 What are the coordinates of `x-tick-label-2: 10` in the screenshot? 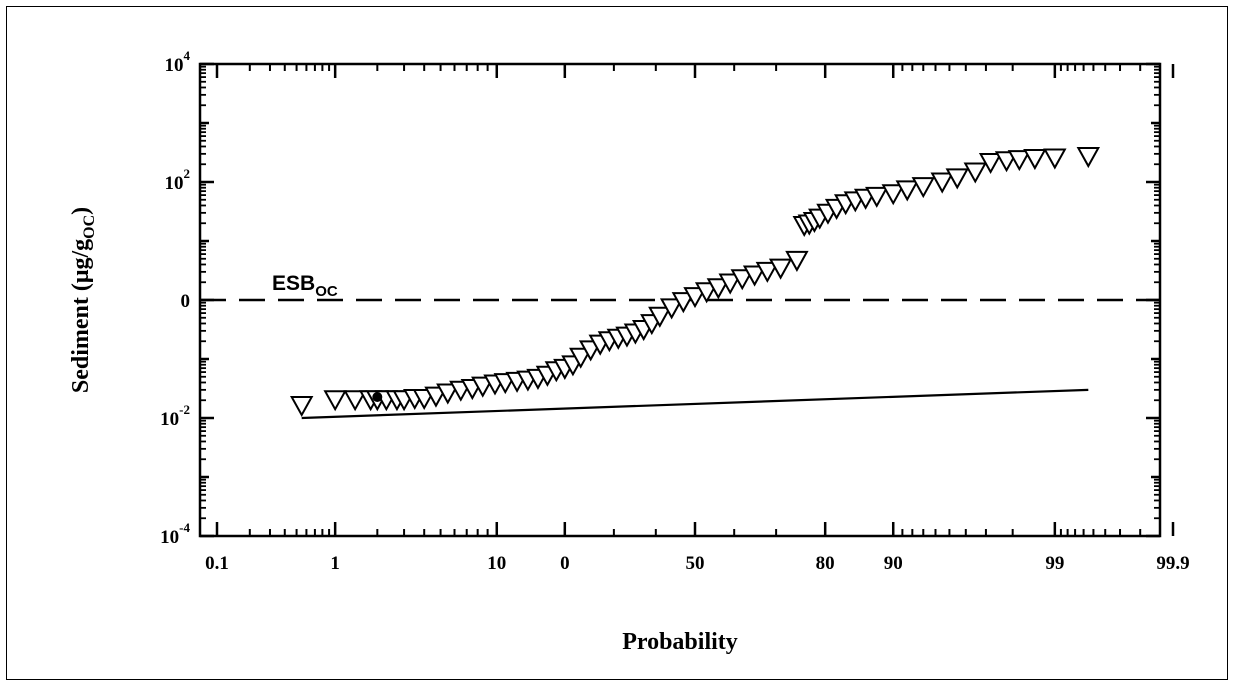 It's located at (496, 563).